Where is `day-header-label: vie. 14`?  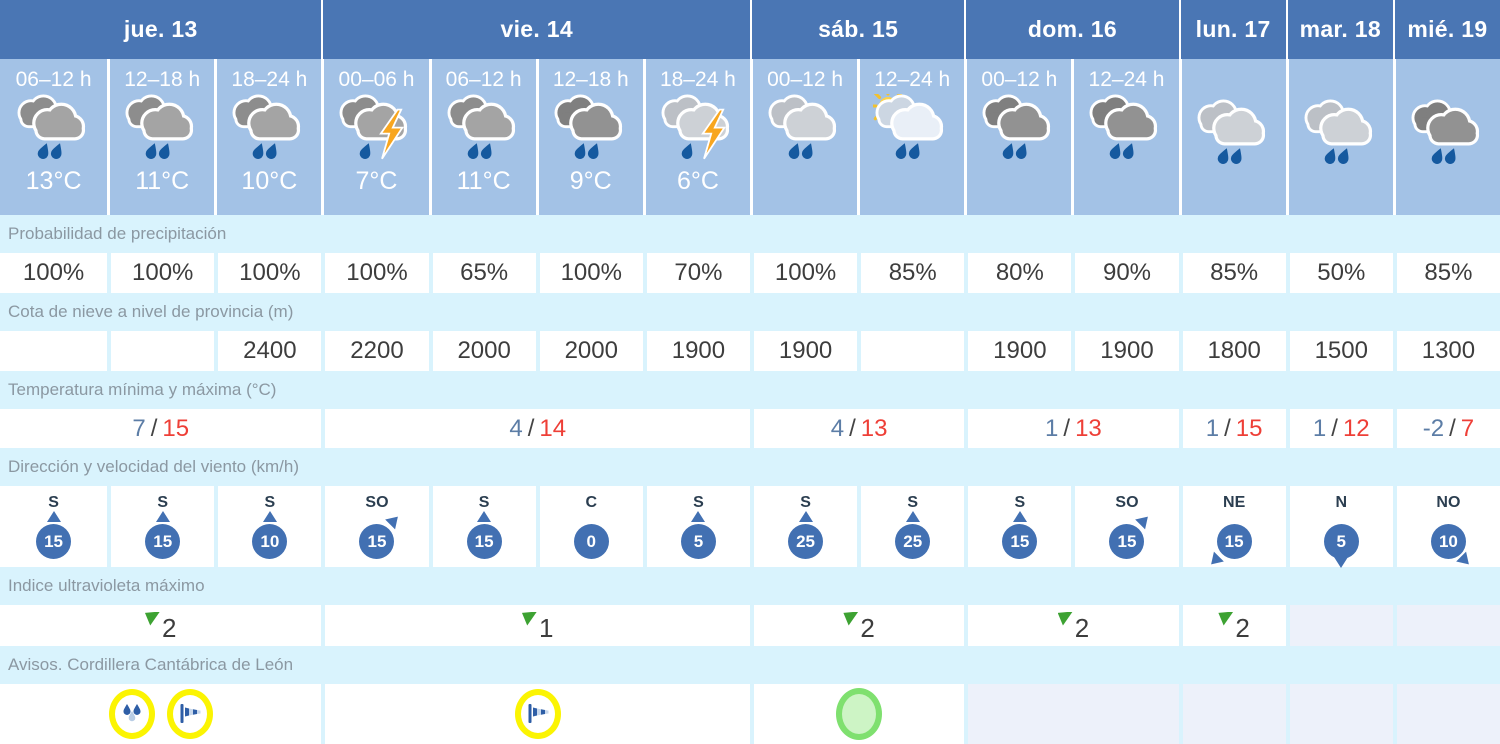
day-header-label: vie. 14 is located at coordinates (536, 29).